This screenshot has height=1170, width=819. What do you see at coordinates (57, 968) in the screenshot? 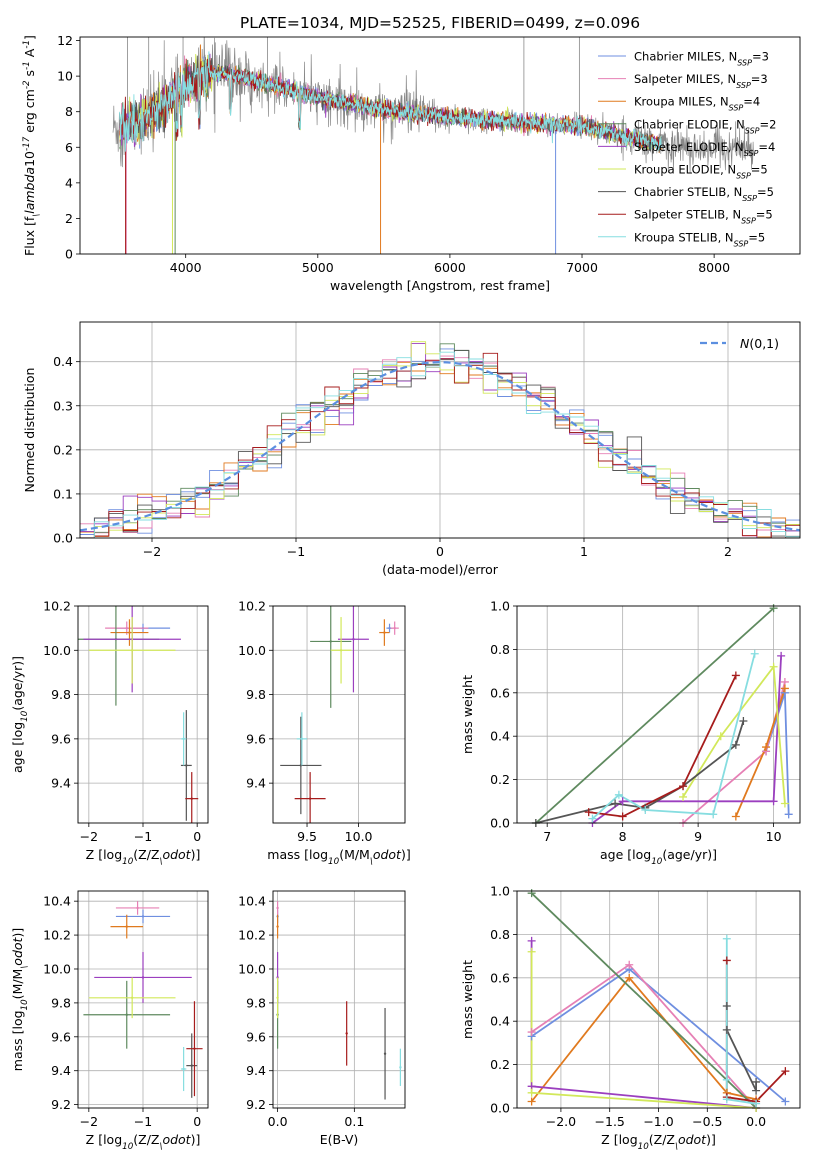
I see `mass_vs_Z-ytick-label: 10.0` at bounding box center [57, 968].